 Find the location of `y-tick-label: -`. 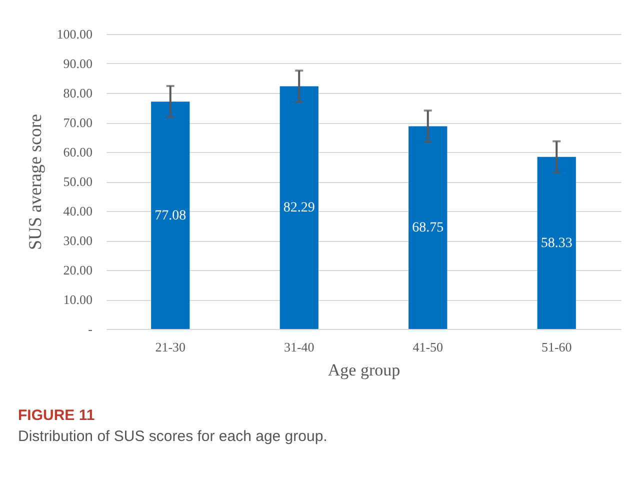

y-tick-label: - is located at coordinates (90, 329).